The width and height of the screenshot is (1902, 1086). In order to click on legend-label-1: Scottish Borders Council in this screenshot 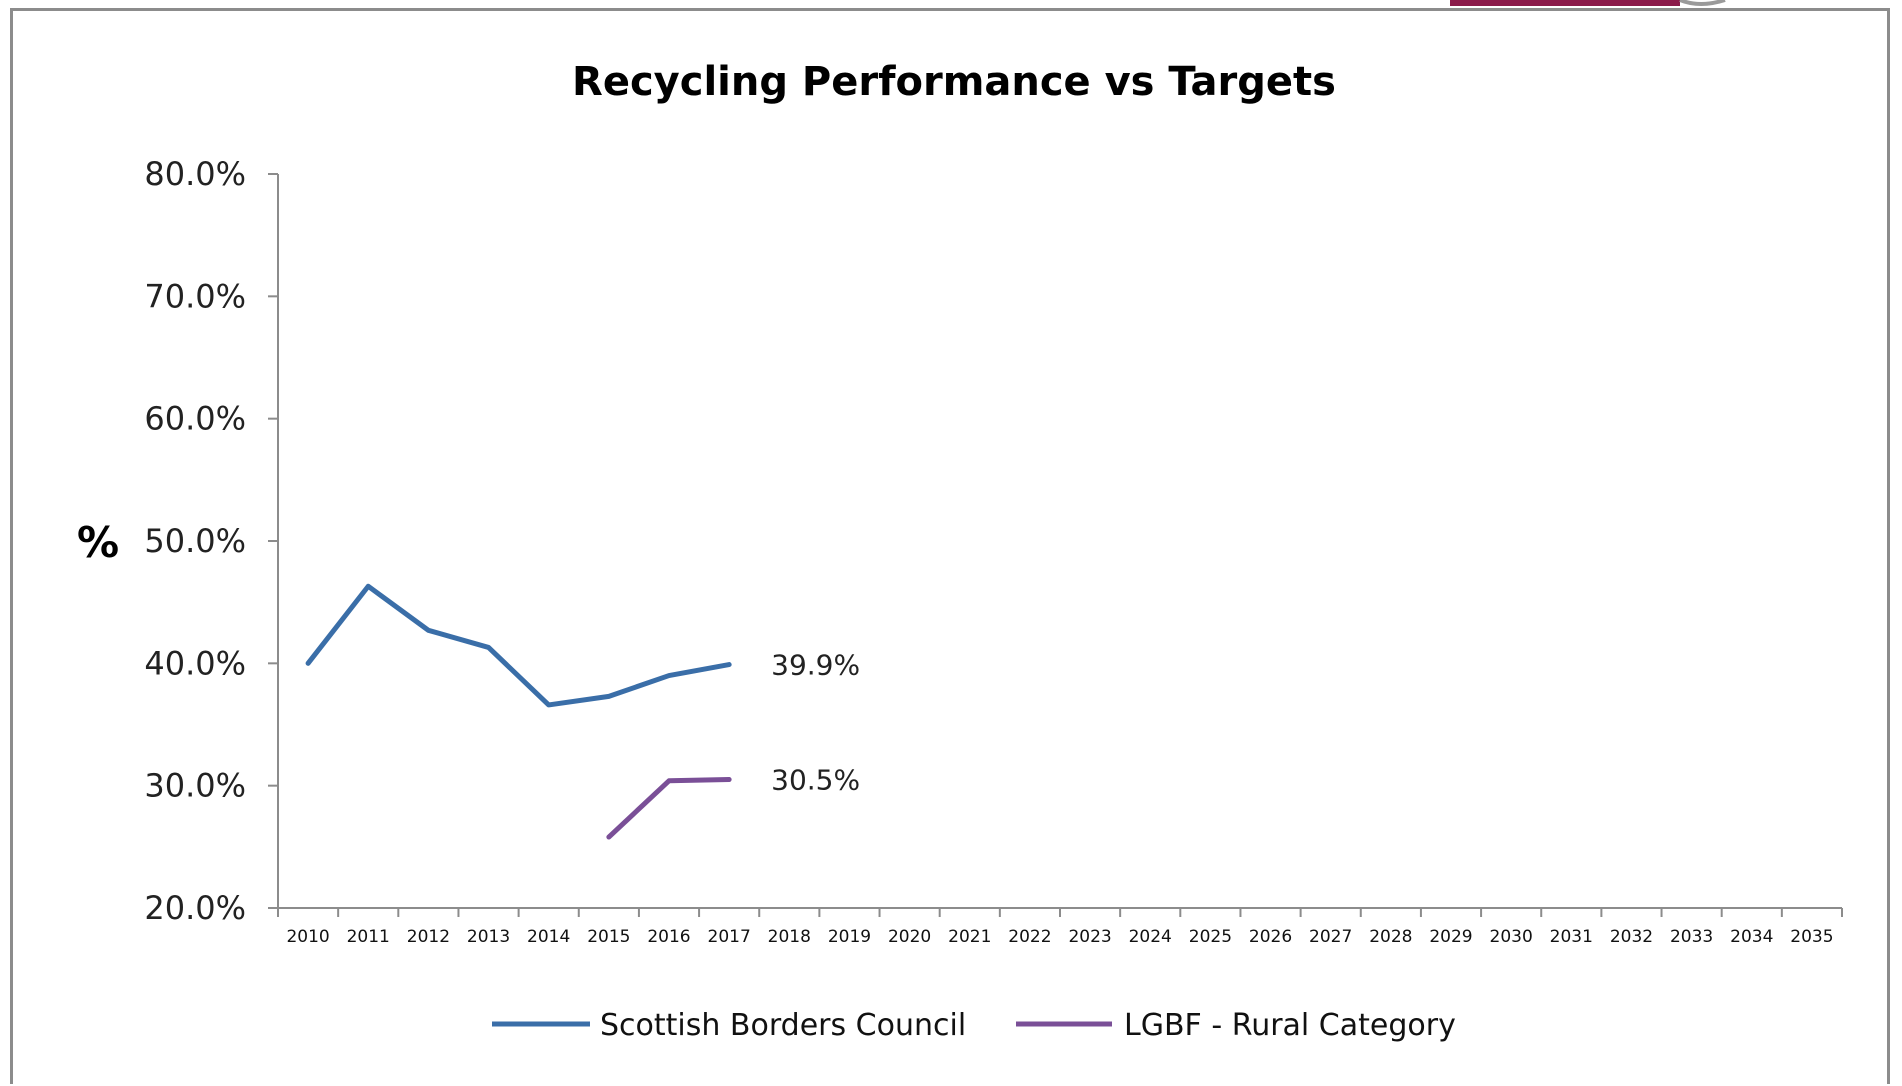, I will do `click(783, 1025)`.